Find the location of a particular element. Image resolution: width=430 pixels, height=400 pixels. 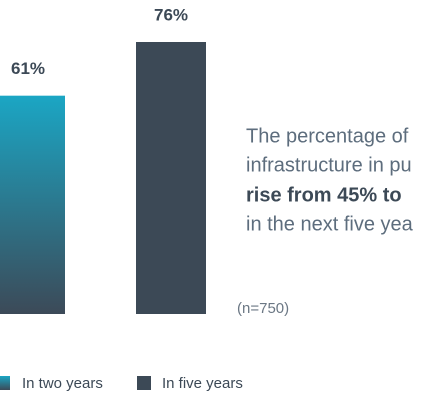

annotation-line: rise from 45% to is located at coordinates (324, 195).